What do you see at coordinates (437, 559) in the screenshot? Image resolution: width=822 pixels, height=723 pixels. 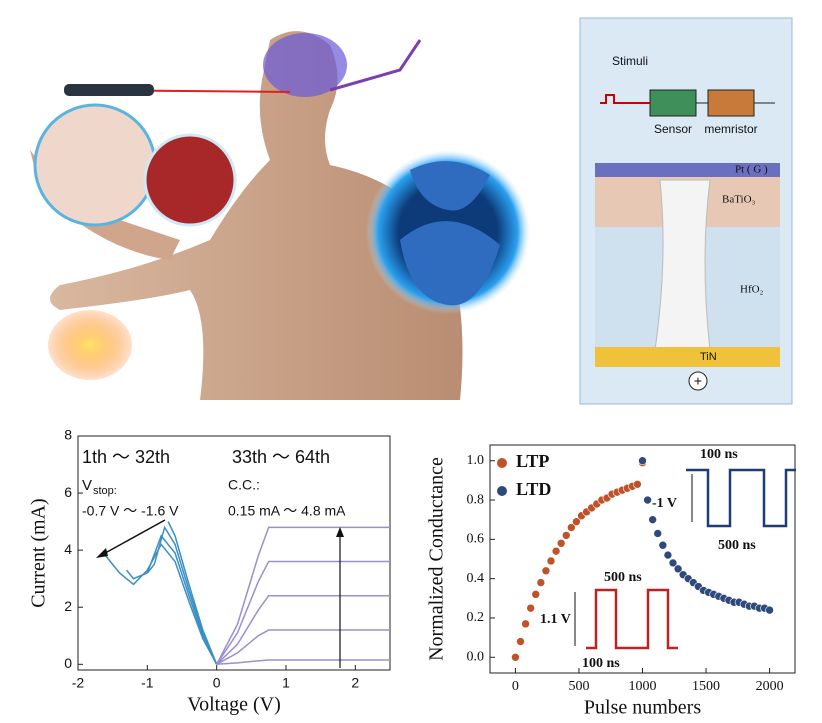 I see `y-axis-label: Normalized Conductance` at bounding box center [437, 559].